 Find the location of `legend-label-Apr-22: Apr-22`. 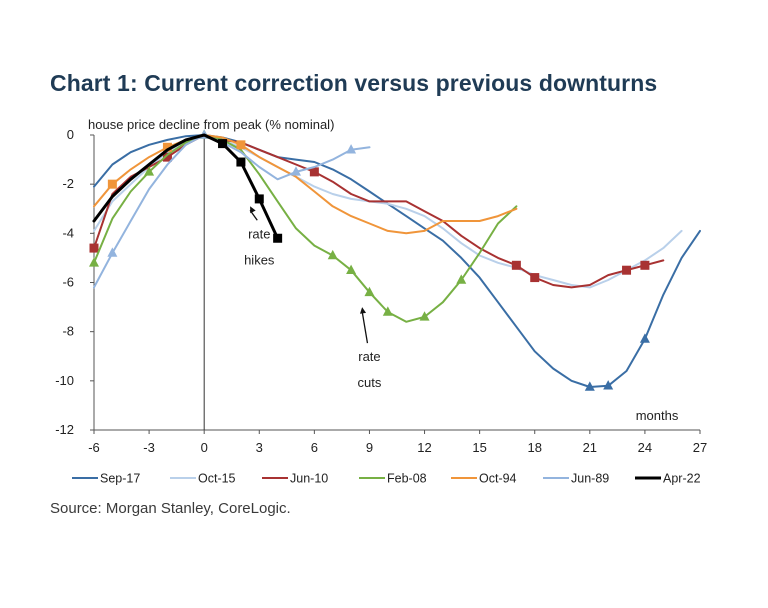

legend-label-Apr-22: Apr-22 is located at coordinates (682, 479).